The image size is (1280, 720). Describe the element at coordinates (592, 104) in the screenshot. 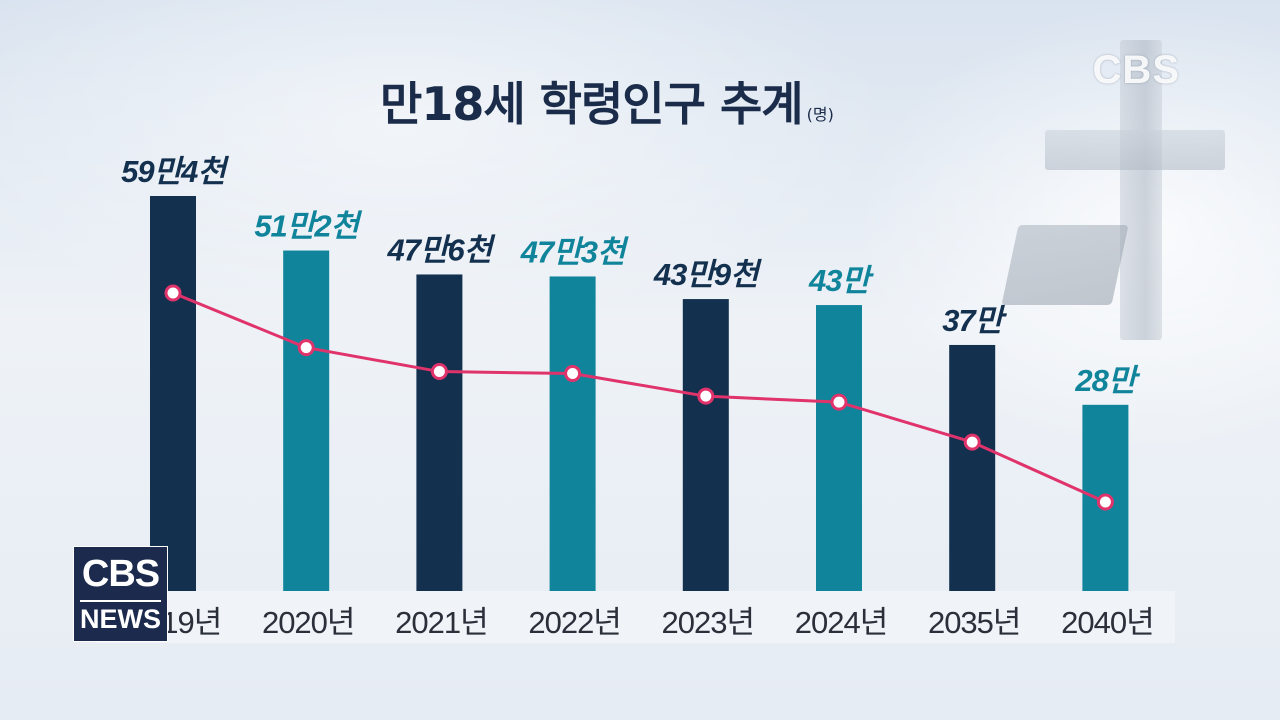

I see `chart-title-text: 만18세 학령인구 추계` at that location.